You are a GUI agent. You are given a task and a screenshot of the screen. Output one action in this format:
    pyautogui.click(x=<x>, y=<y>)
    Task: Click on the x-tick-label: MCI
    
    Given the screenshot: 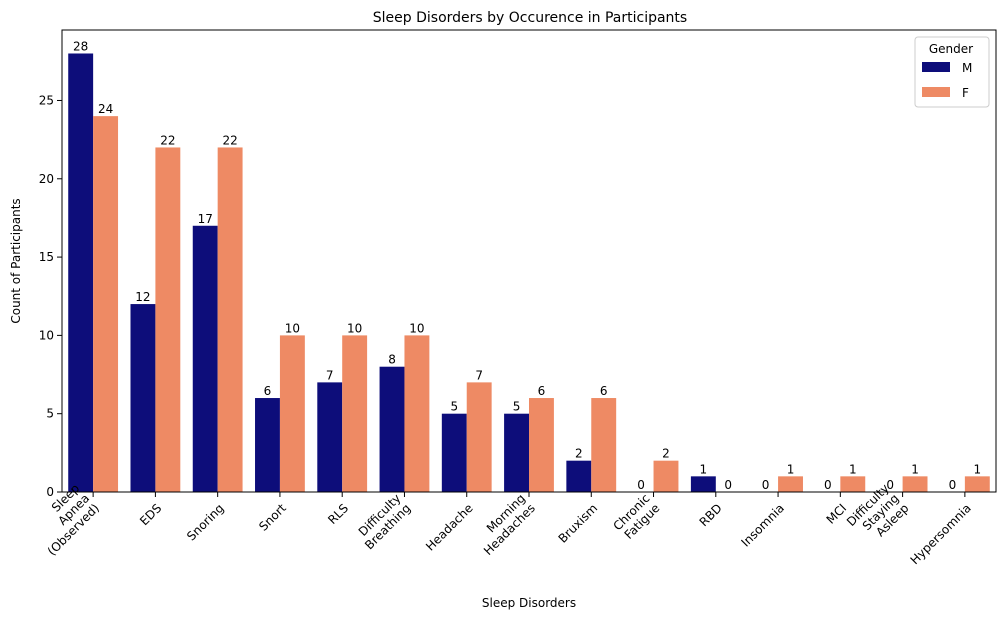 What is the action you would take?
    pyautogui.click(x=837, y=514)
    